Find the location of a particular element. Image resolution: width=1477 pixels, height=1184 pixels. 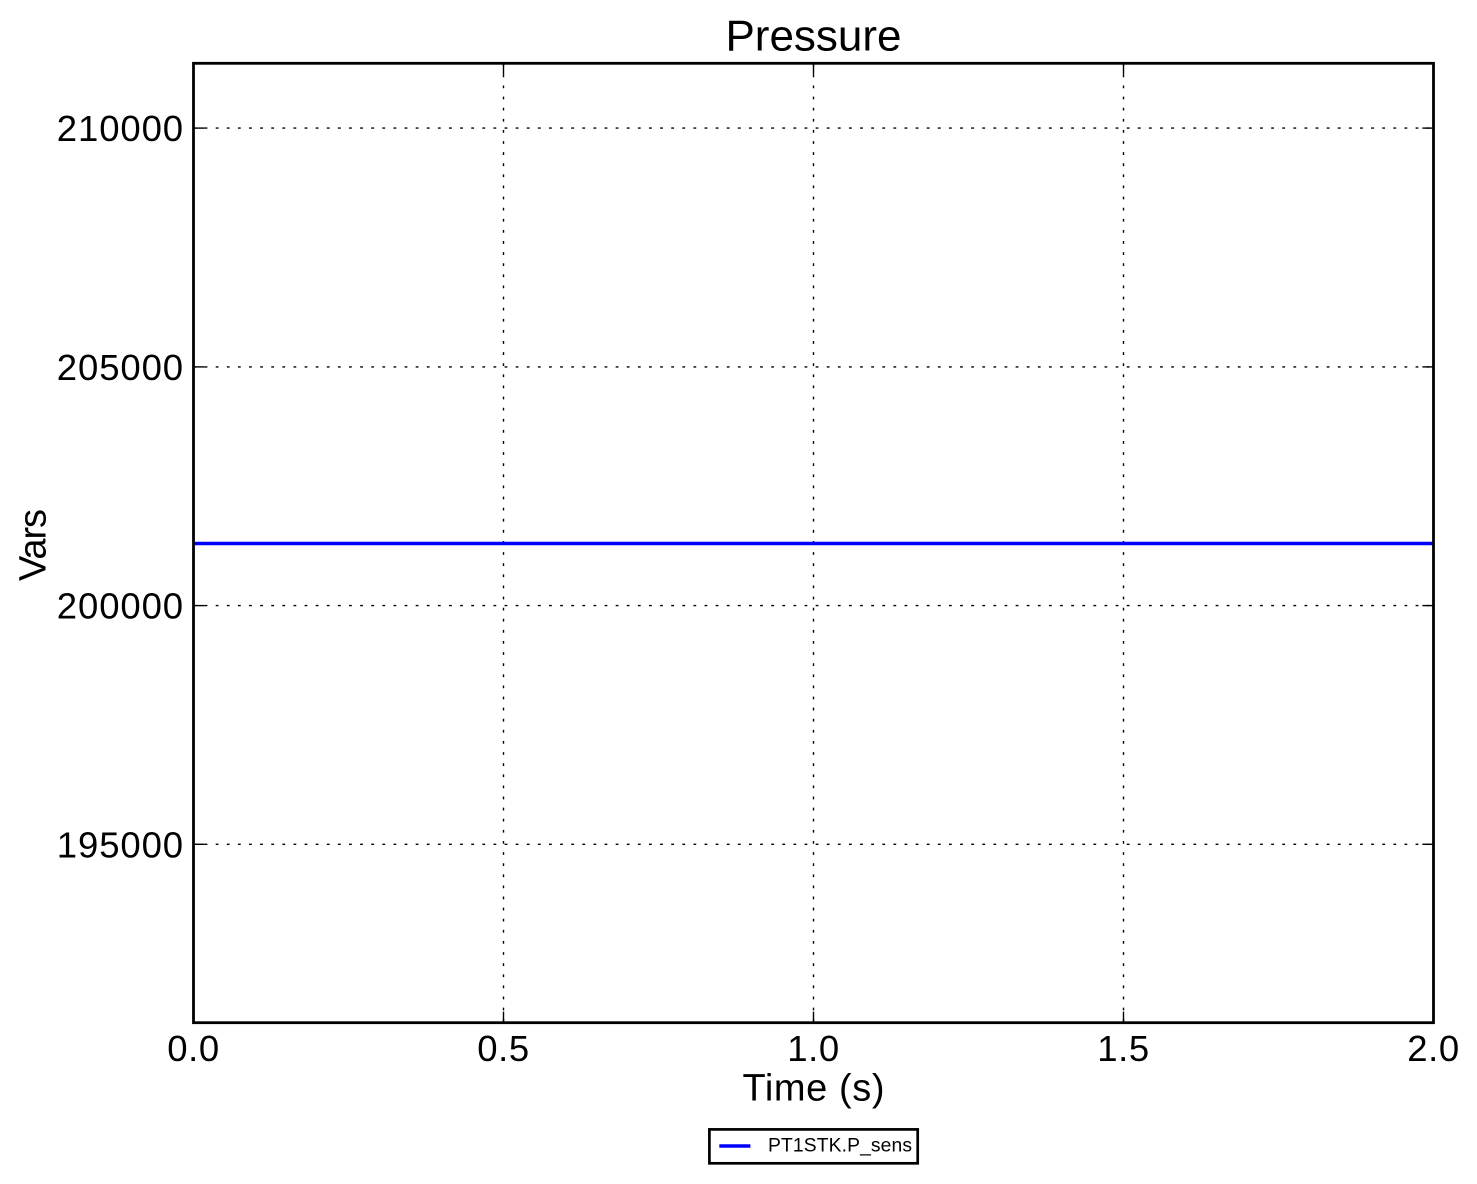

svg-text: Pressure is located at coordinates (813, 36).